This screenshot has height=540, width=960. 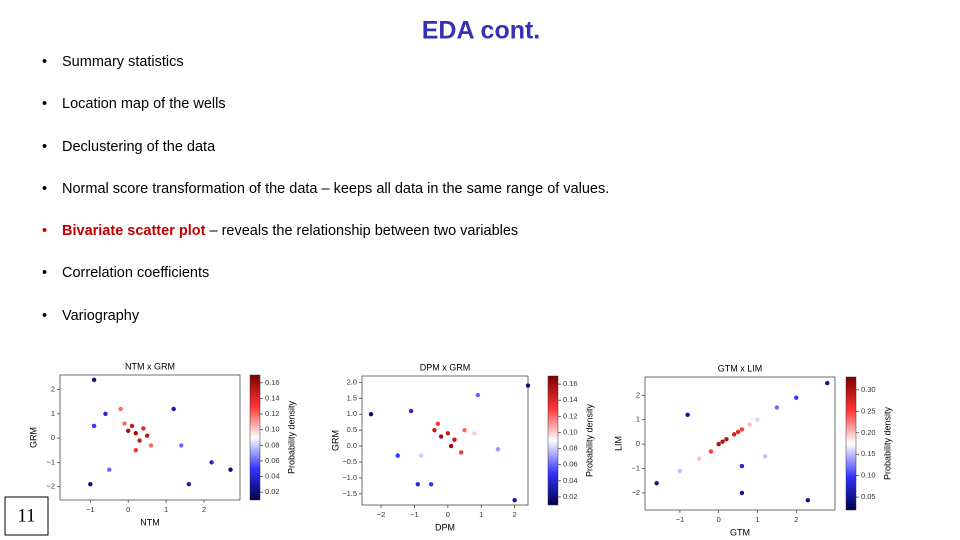 What do you see at coordinates (128, 509) in the screenshot?
I see `x-tick-label: 0` at bounding box center [128, 509].